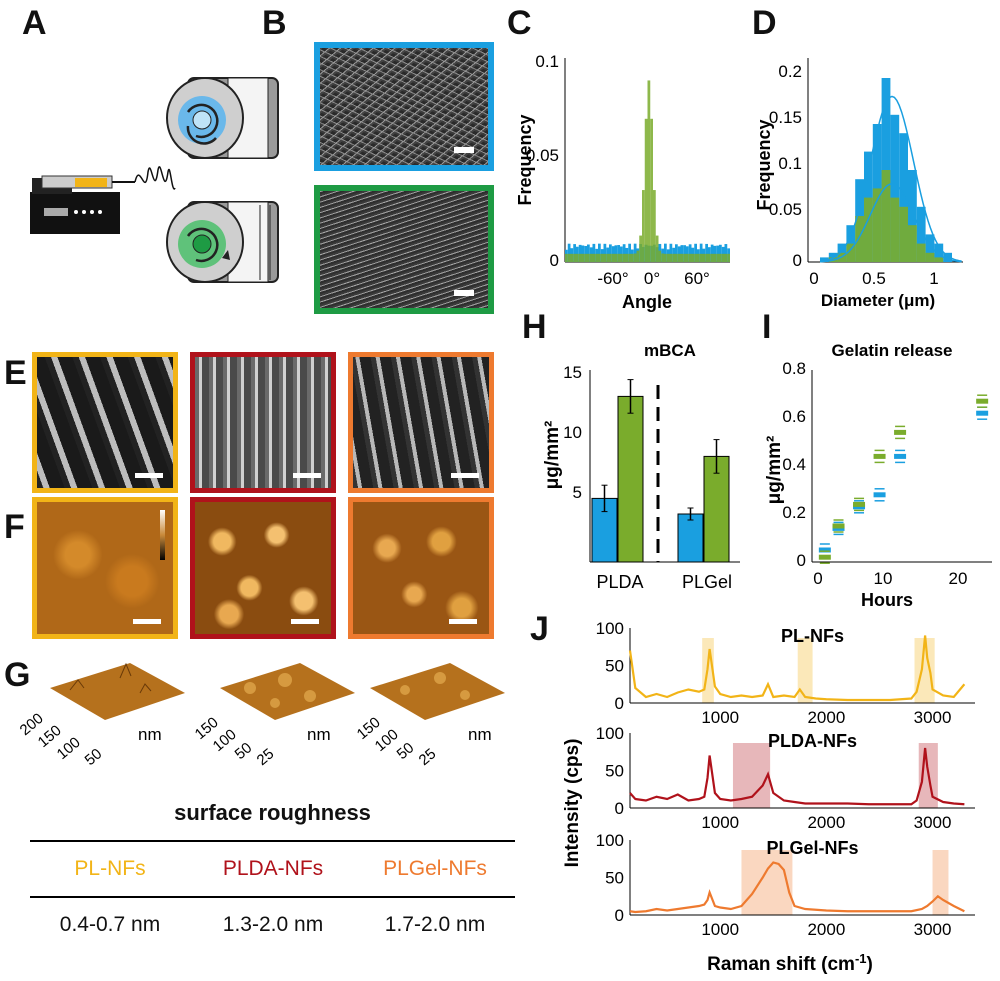  What do you see at coordinates (790, 163) in the screenshot?
I see `y-tick: 0.1` at bounding box center [790, 163].